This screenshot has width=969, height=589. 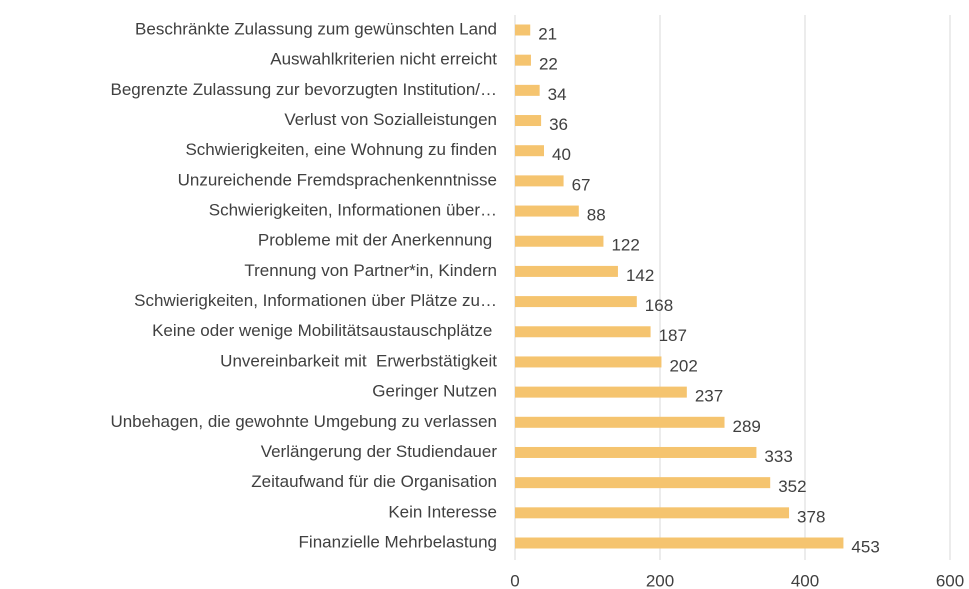 What do you see at coordinates (683, 365) in the screenshot?
I see `data-label: 202` at bounding box center [683, 365].